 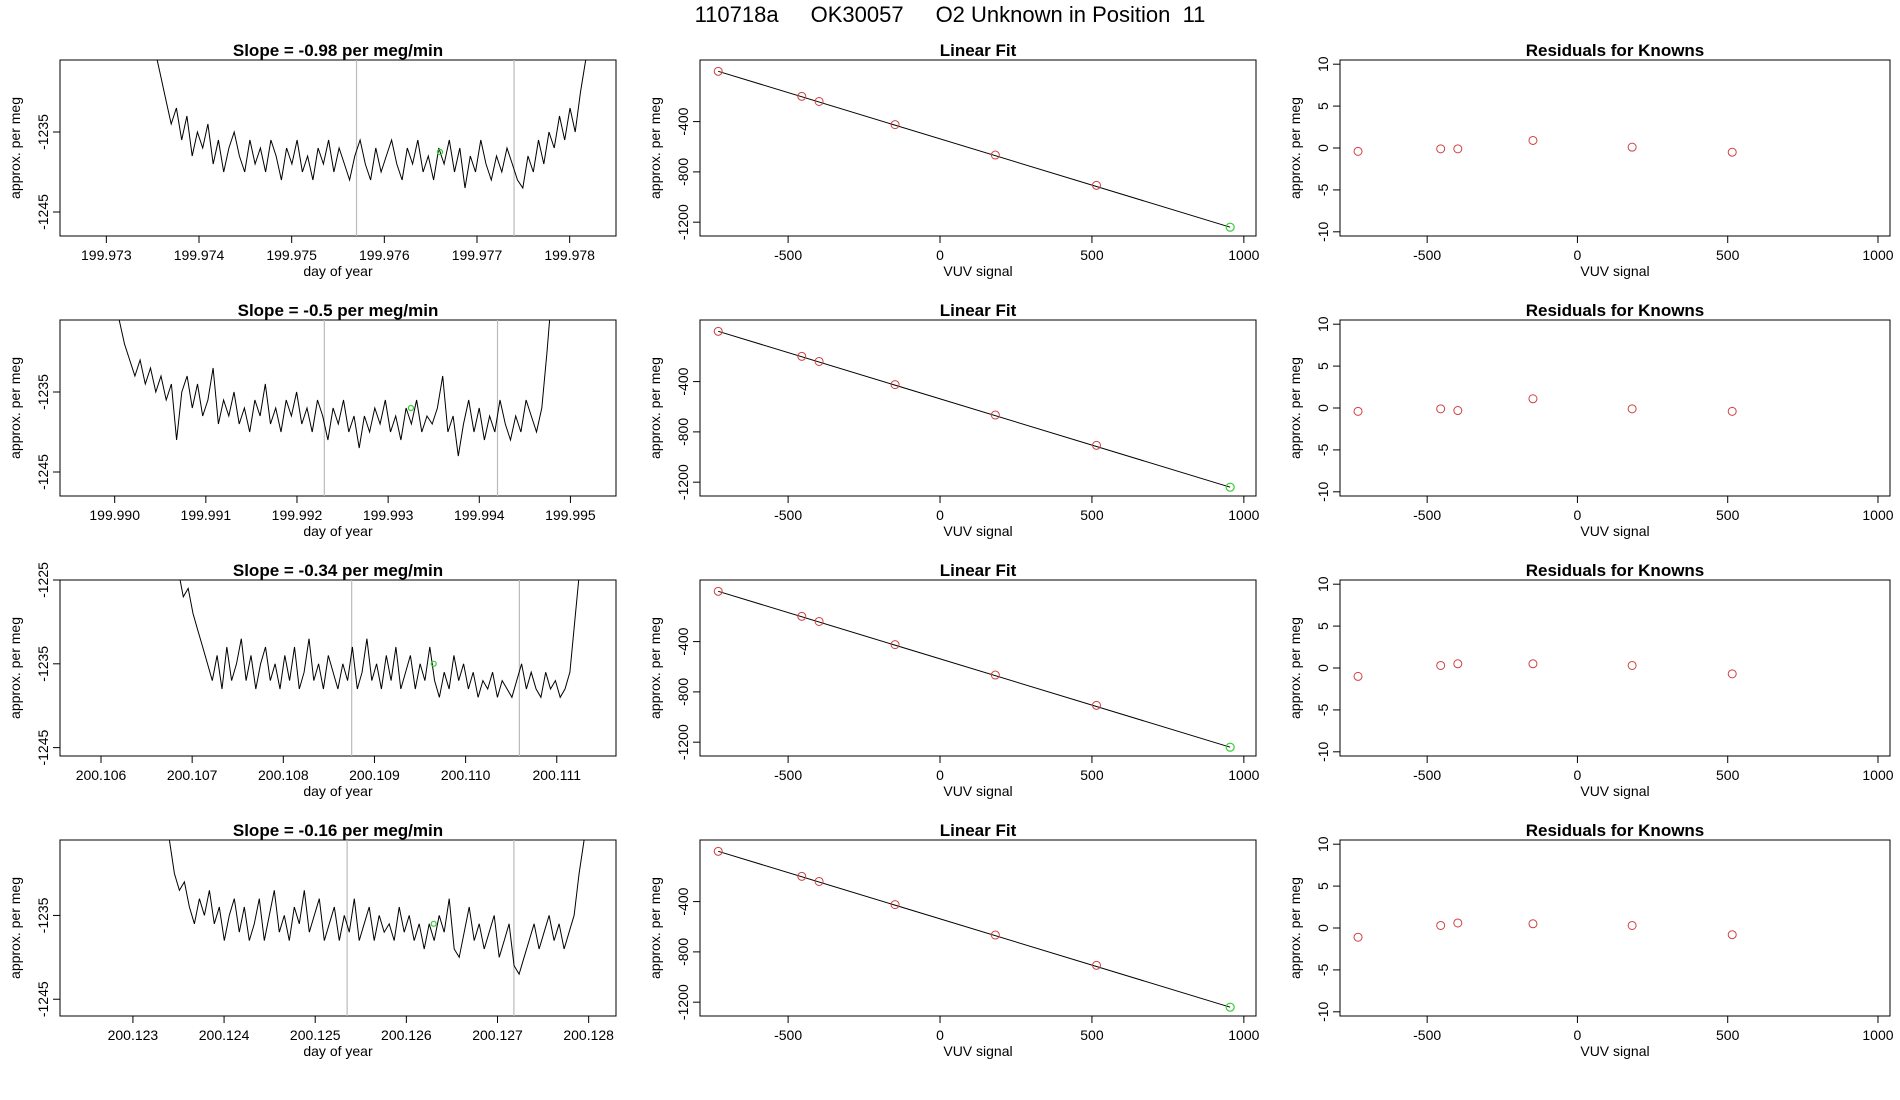 I want to click on y-tick-label: 10, so click(x=1323, y=64).